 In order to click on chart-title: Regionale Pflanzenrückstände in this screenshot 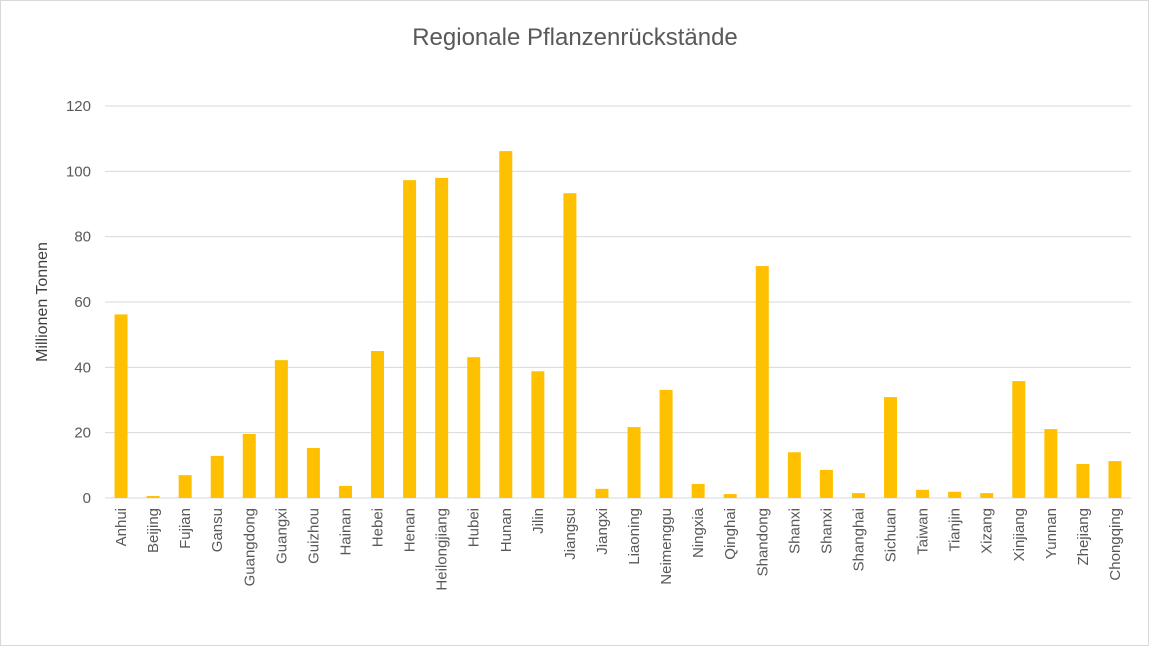, I will do `click(575, 37)`.